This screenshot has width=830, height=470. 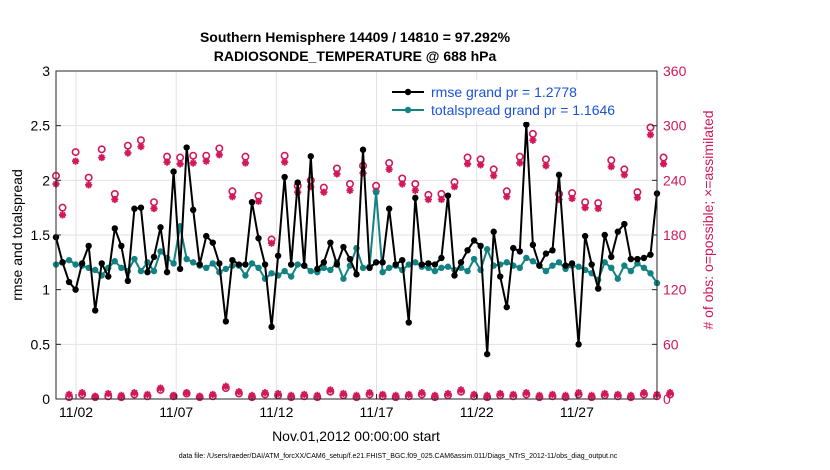 I want to click on right-y-tick-label: 240, so click(x=675, y=180).